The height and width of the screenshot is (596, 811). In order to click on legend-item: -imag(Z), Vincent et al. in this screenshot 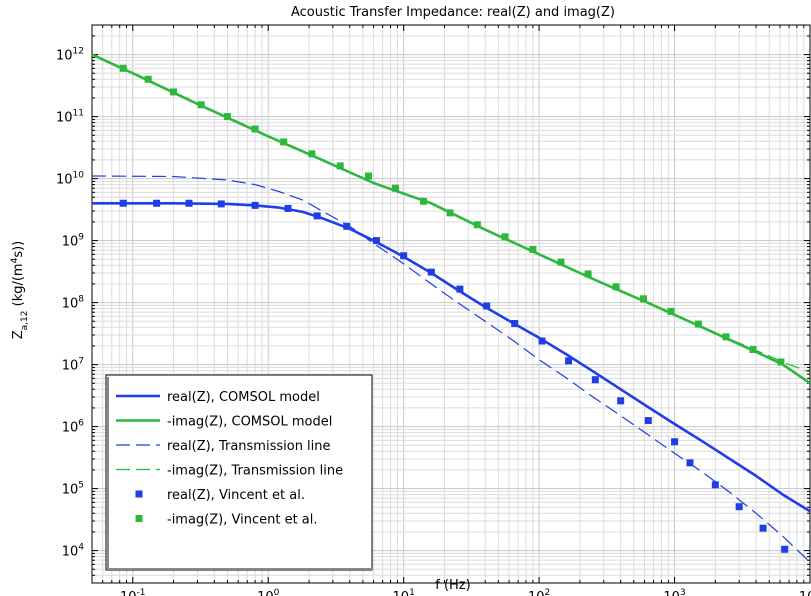, I will do `click(226, 520)`.